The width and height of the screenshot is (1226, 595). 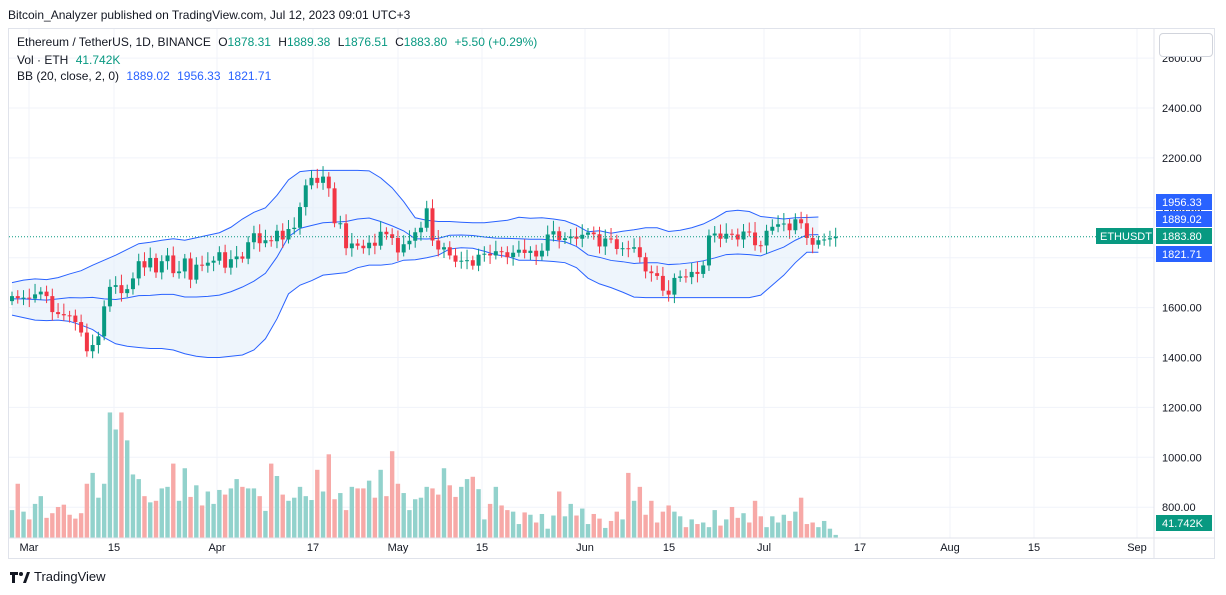 I want to click on last-price-tag-bg, so click(x=1184, y=236).